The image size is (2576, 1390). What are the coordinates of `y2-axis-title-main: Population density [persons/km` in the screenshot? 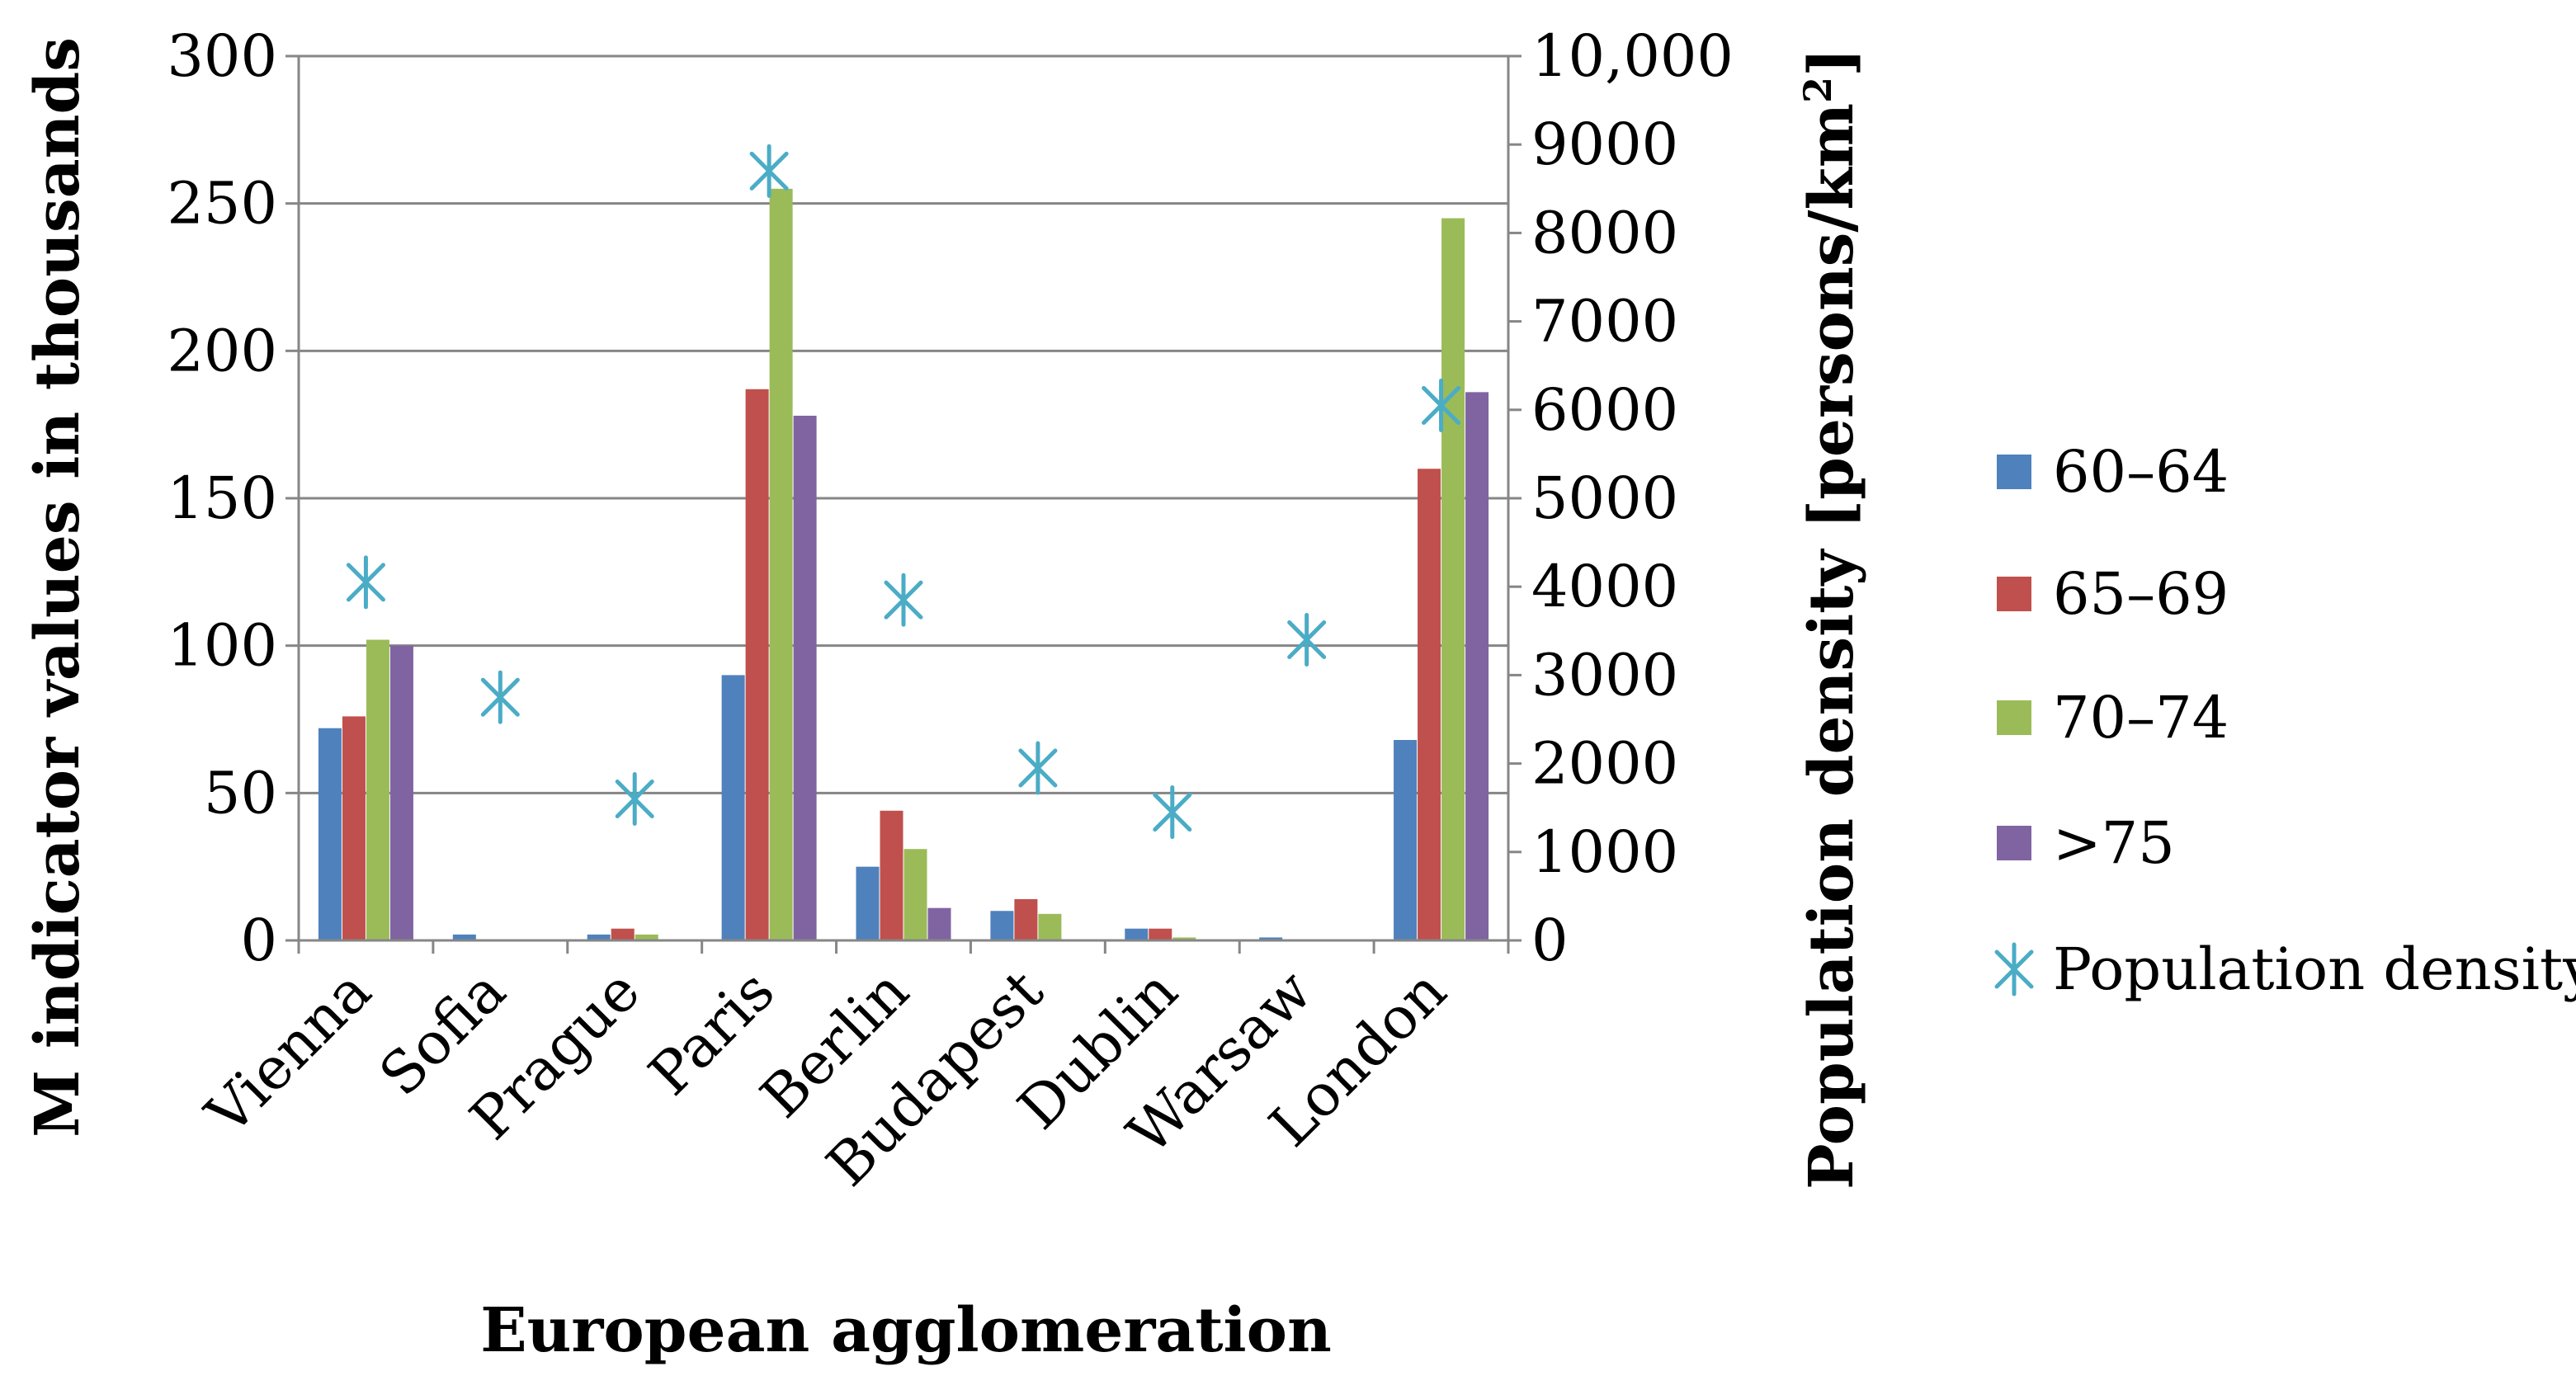 It's located at (1832, 646).